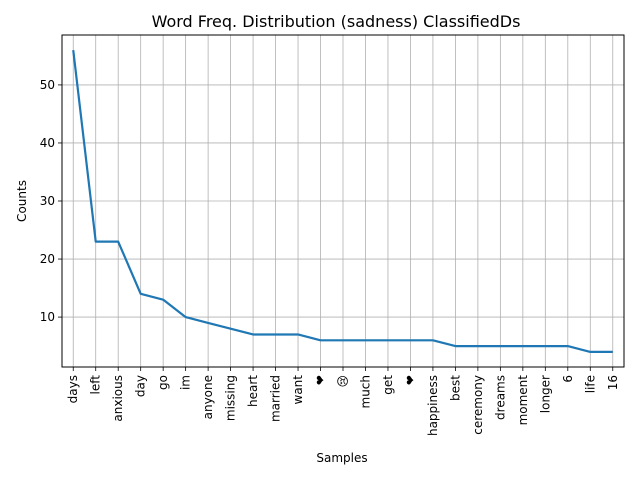 This screenshot has height=480, width=640. I want to click on x-axis-label: Samples, so click(341, 458).